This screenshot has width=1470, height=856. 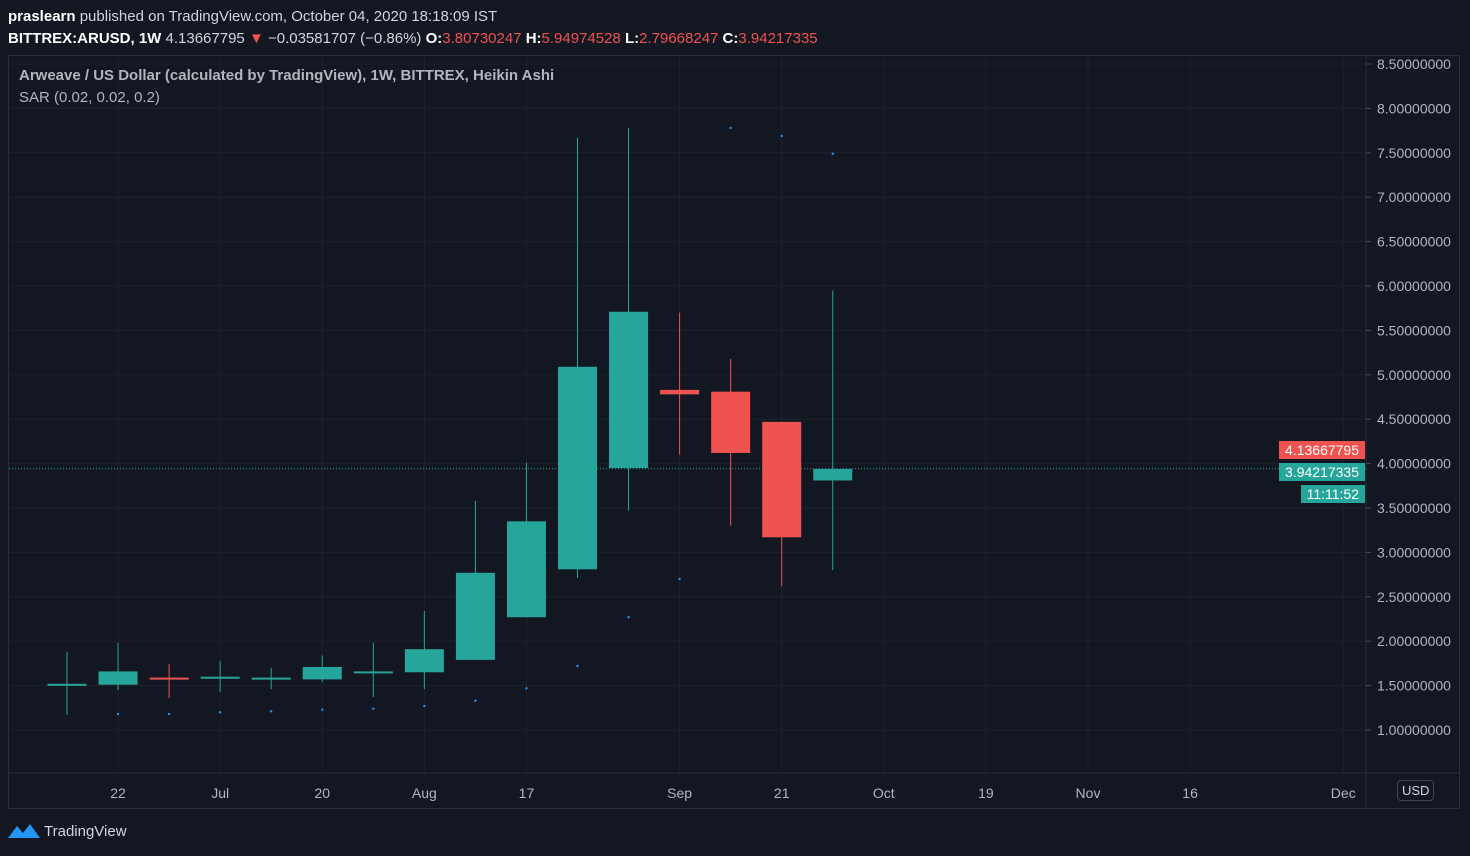 I want to click on x-tick-label: 17, so click(x=527, y=793).